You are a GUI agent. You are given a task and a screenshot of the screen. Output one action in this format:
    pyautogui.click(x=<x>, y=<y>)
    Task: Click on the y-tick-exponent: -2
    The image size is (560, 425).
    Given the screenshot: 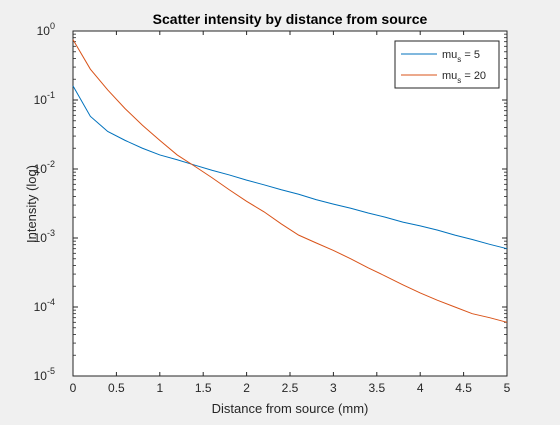 What is the action you would take?
    pyautogui.click(x=51, y=164)
    